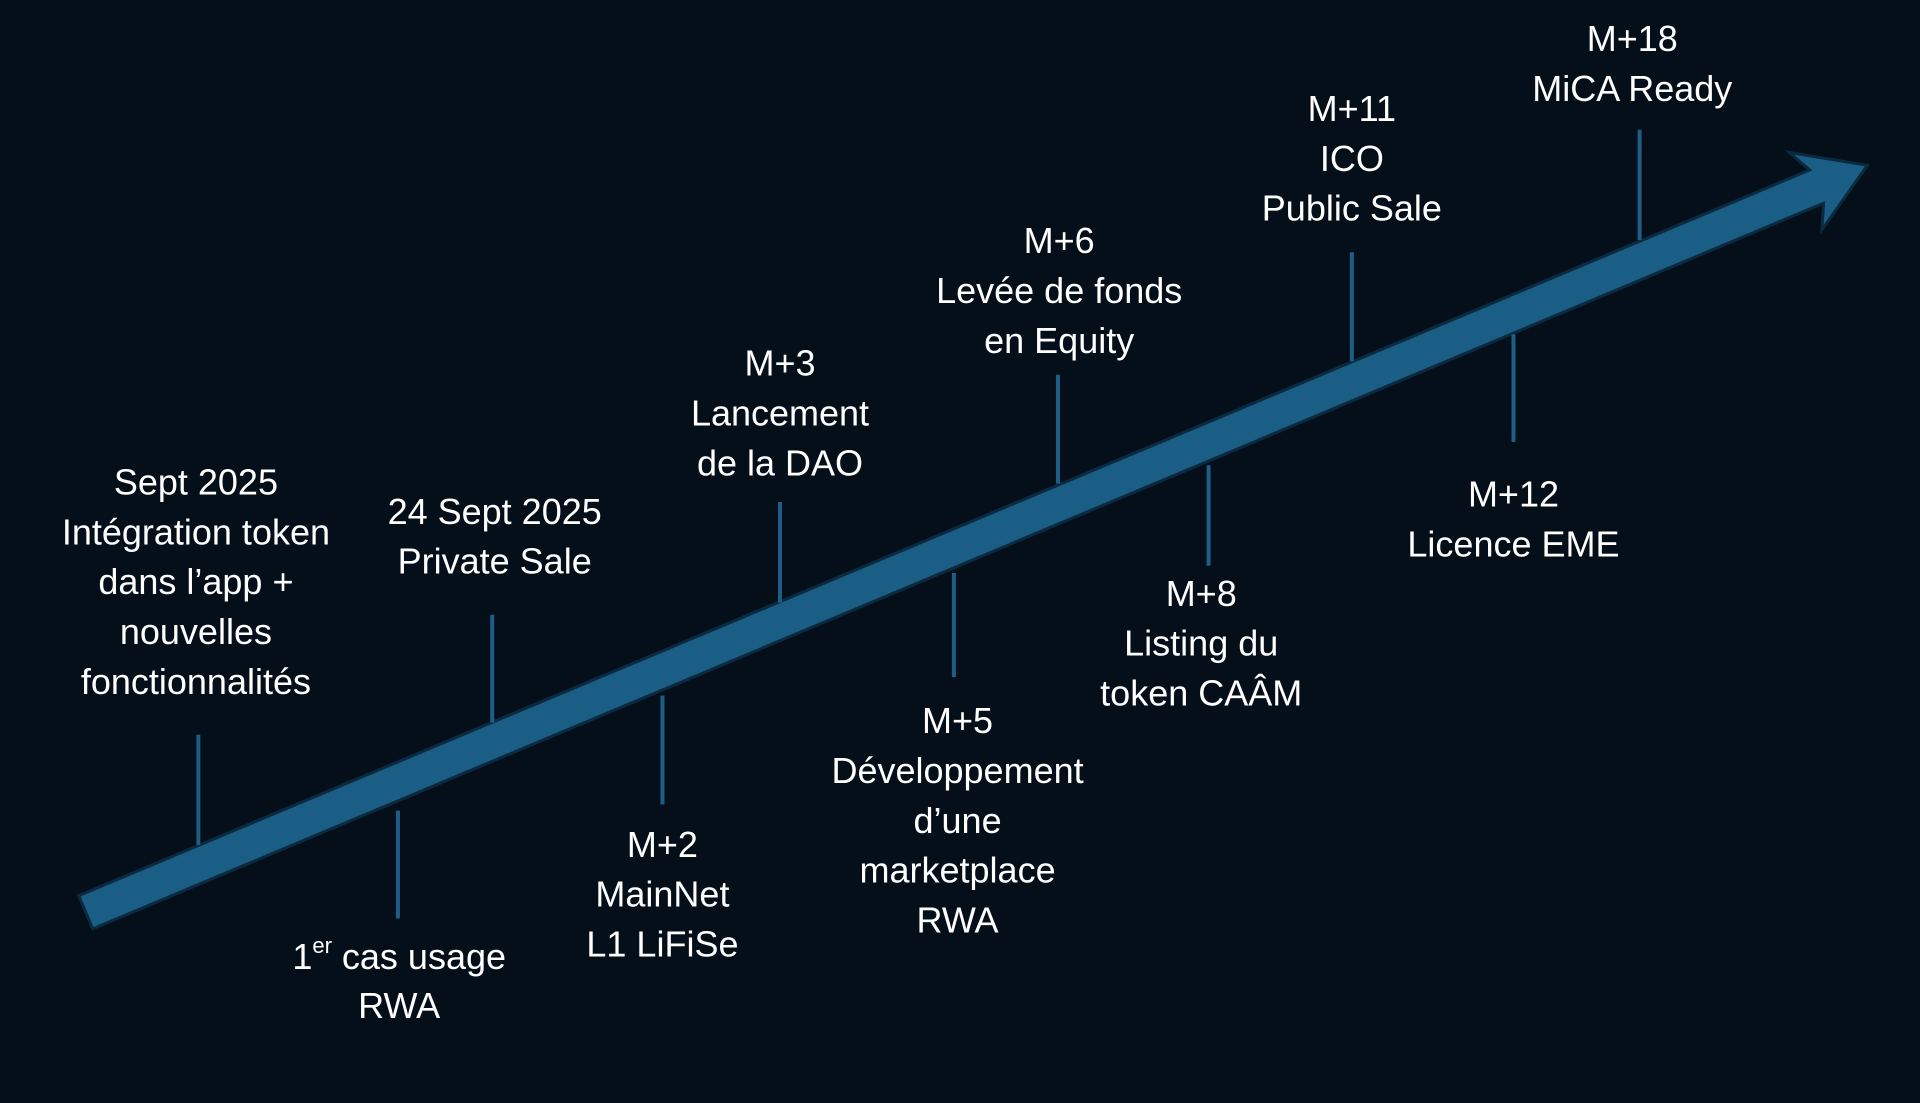  Describe the element at coordinates (1352, 158) in the screenshot. I see `milestone-label: ICO` at that location.